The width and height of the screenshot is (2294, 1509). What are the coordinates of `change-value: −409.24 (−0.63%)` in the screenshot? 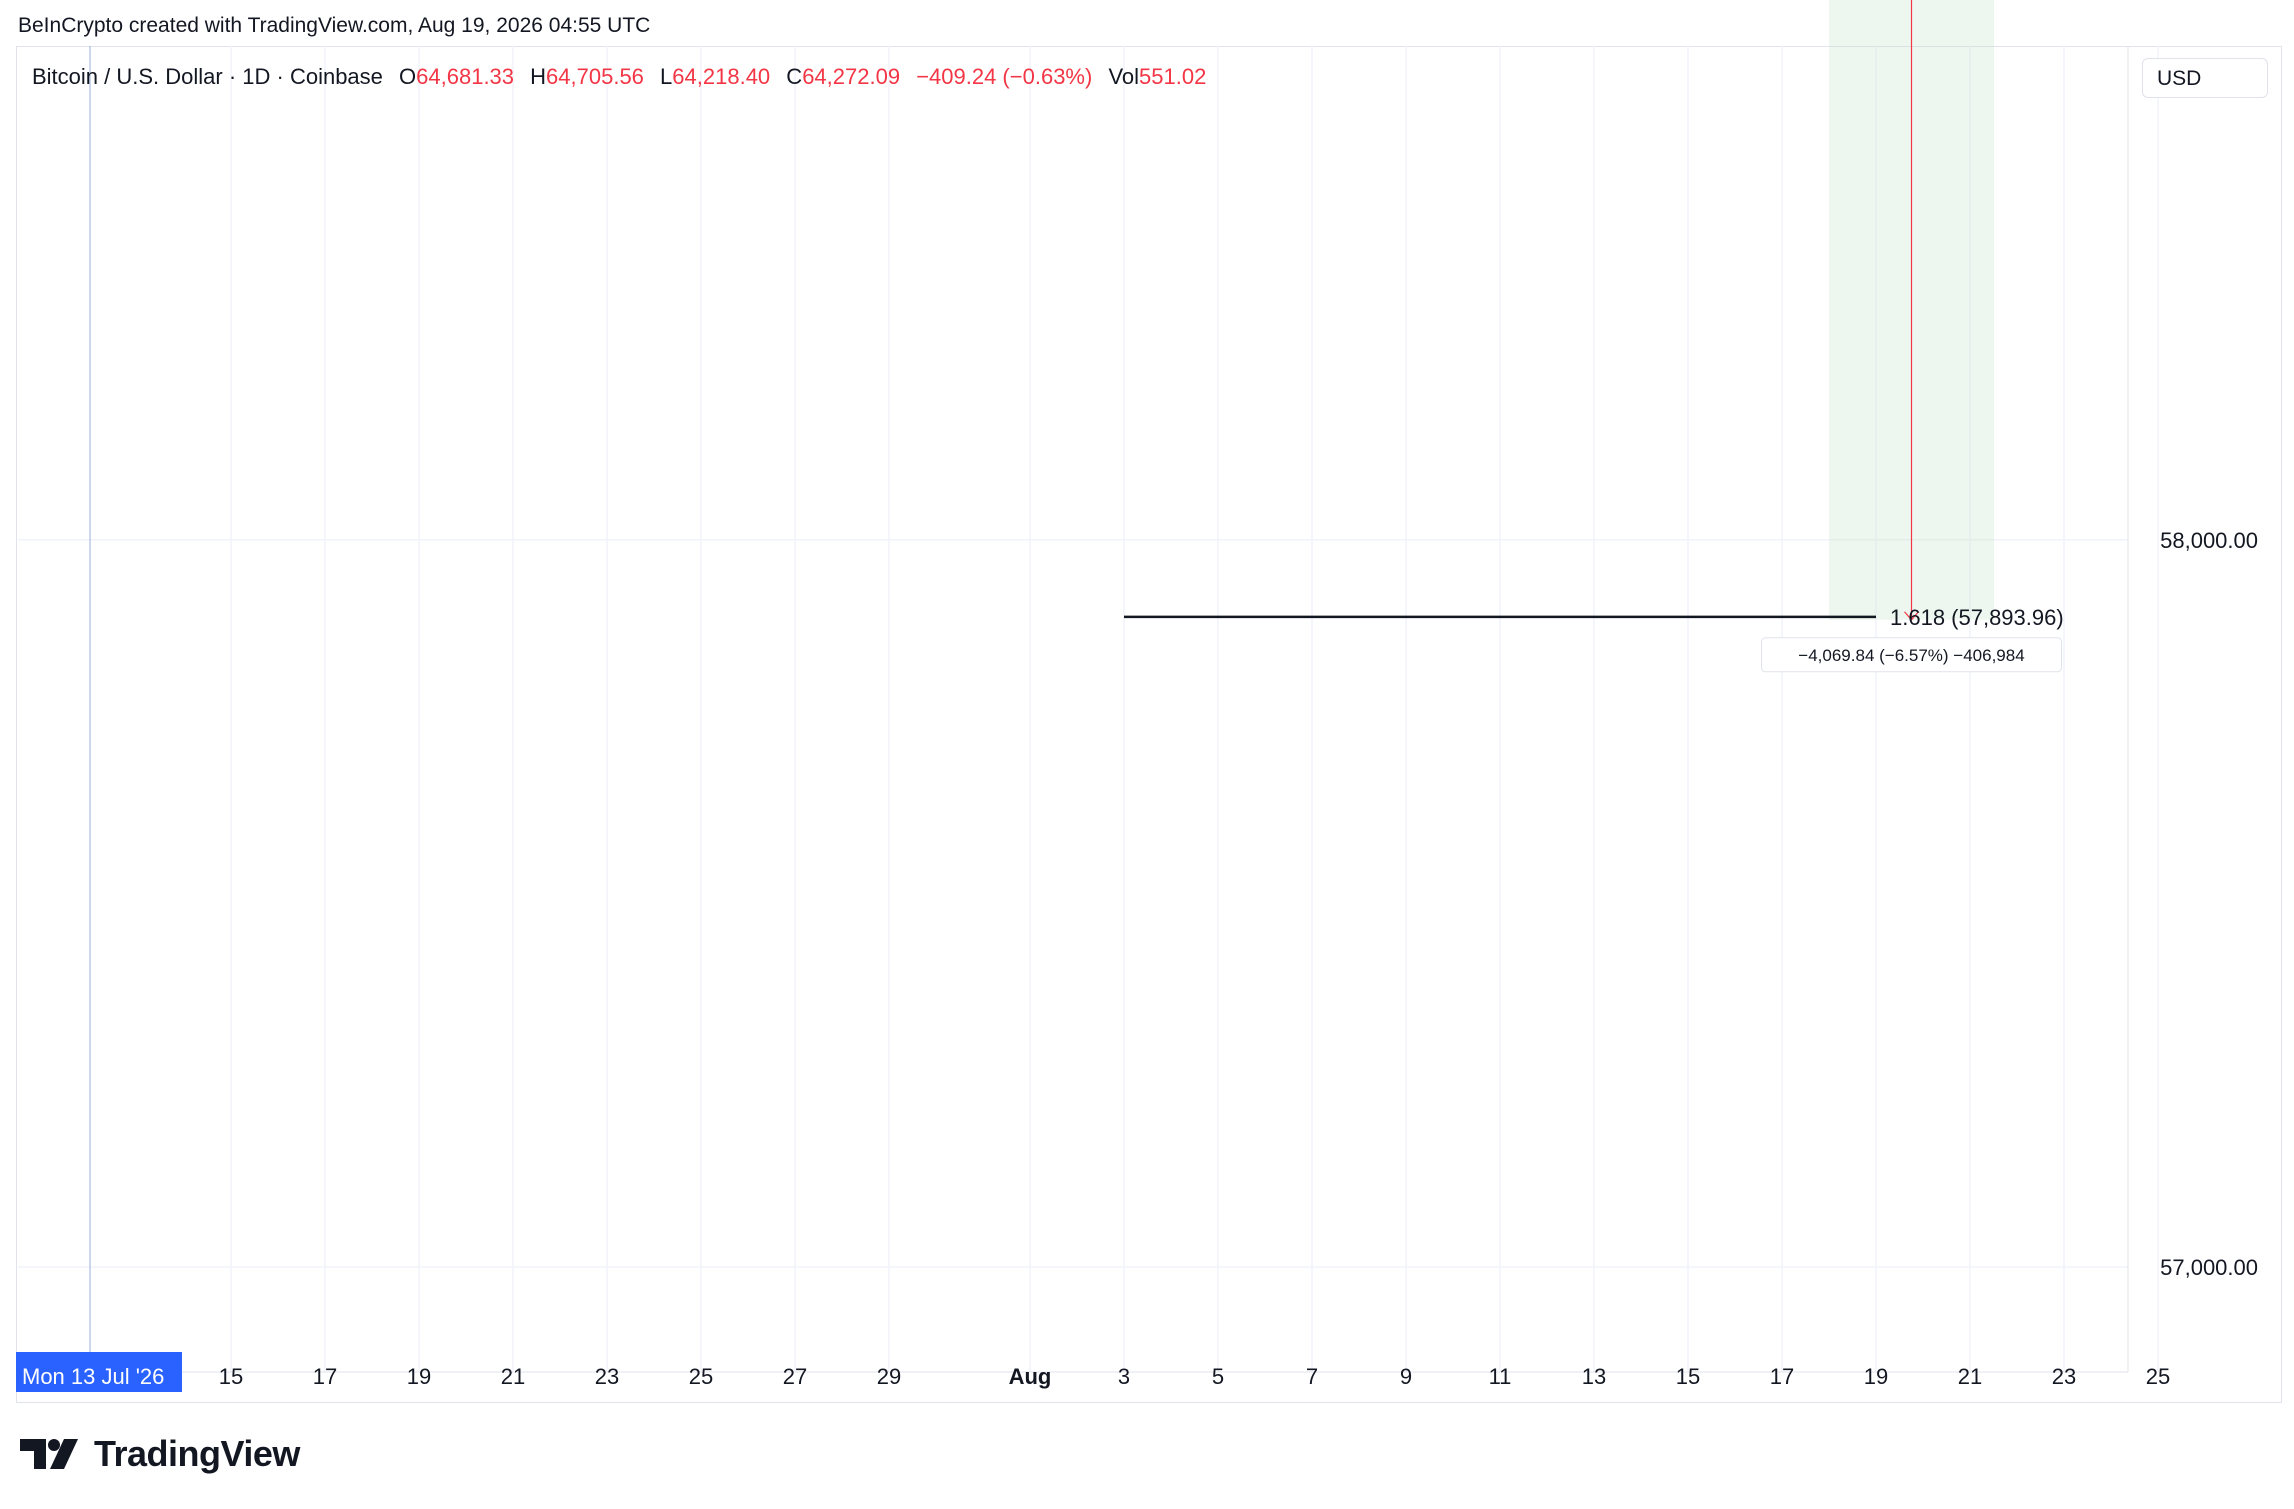 It's located at (1004, 76).